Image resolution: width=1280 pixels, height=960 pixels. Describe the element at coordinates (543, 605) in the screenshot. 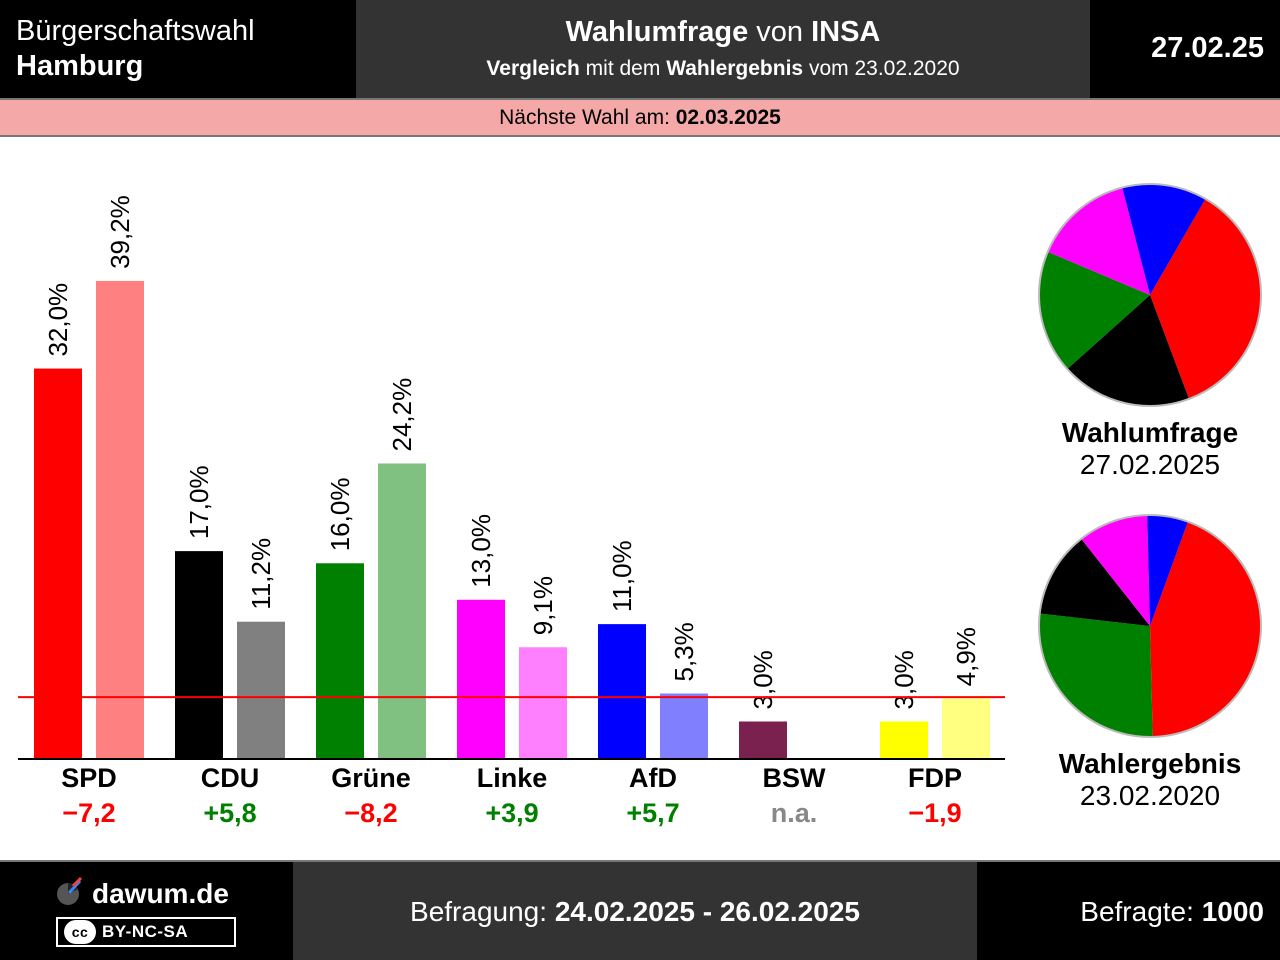

I see `data-label-result: 9,1%` at that location.